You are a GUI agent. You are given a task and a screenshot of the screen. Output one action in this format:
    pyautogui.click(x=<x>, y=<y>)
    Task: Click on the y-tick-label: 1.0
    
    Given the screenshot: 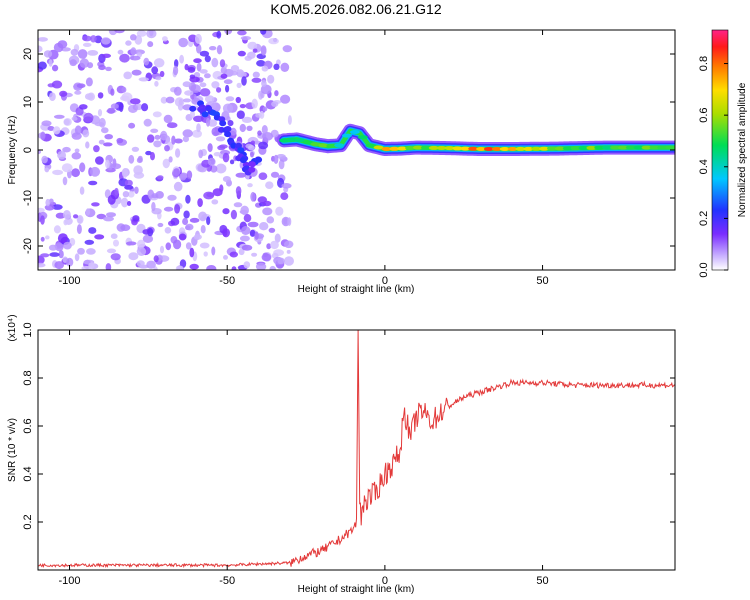 What is the action you would take?
    pyautogui.click(x=28, y=329)
    